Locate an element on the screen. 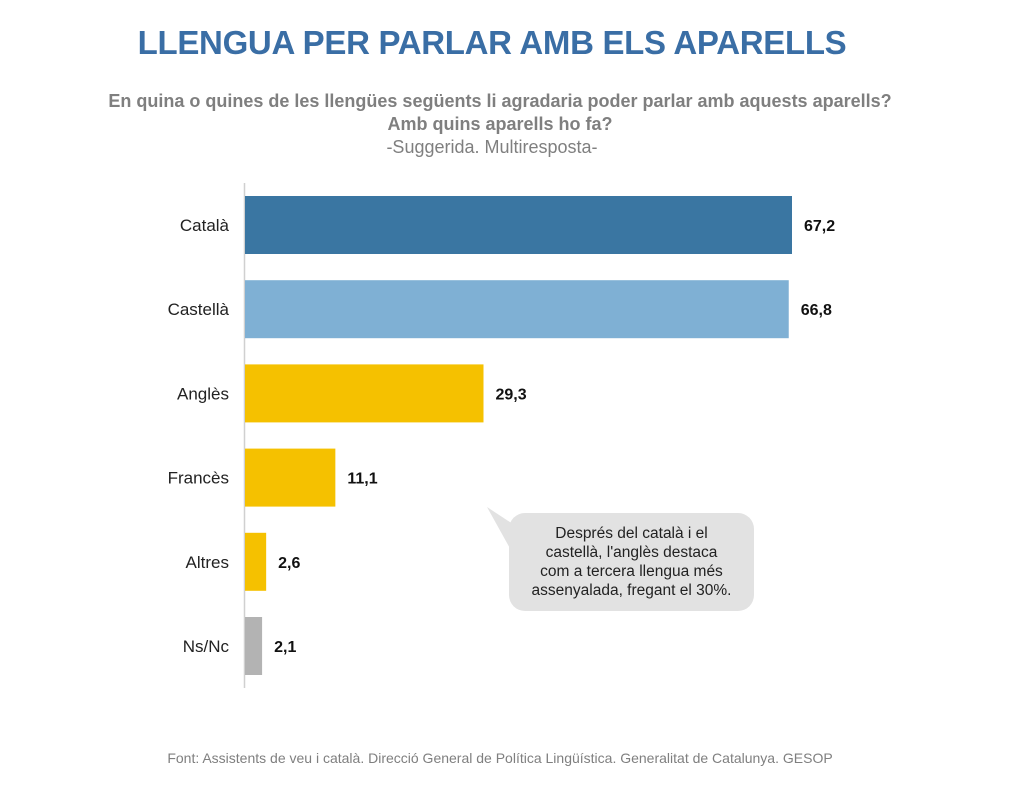  category-label: Ns/Nc is located at coordinates (206, 646).